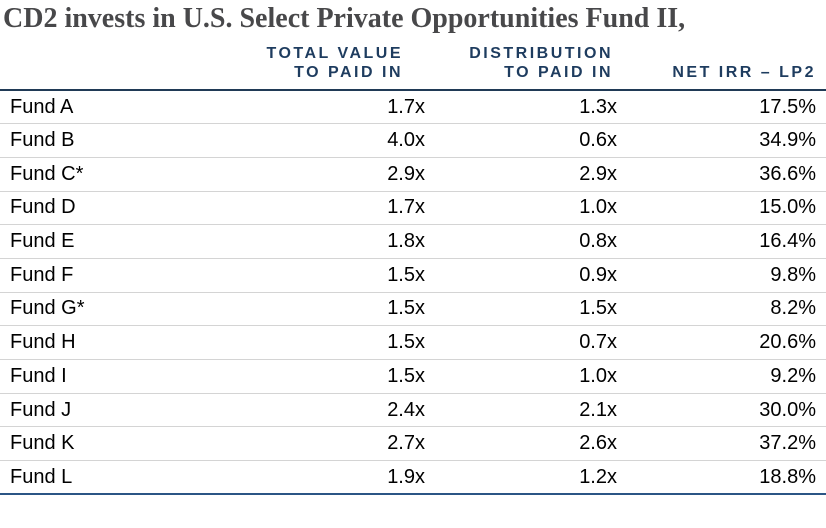  Describe the element at coordinates (307, 174) in the screenshot. I see `tvpi-cell: 2.9x` at that location.